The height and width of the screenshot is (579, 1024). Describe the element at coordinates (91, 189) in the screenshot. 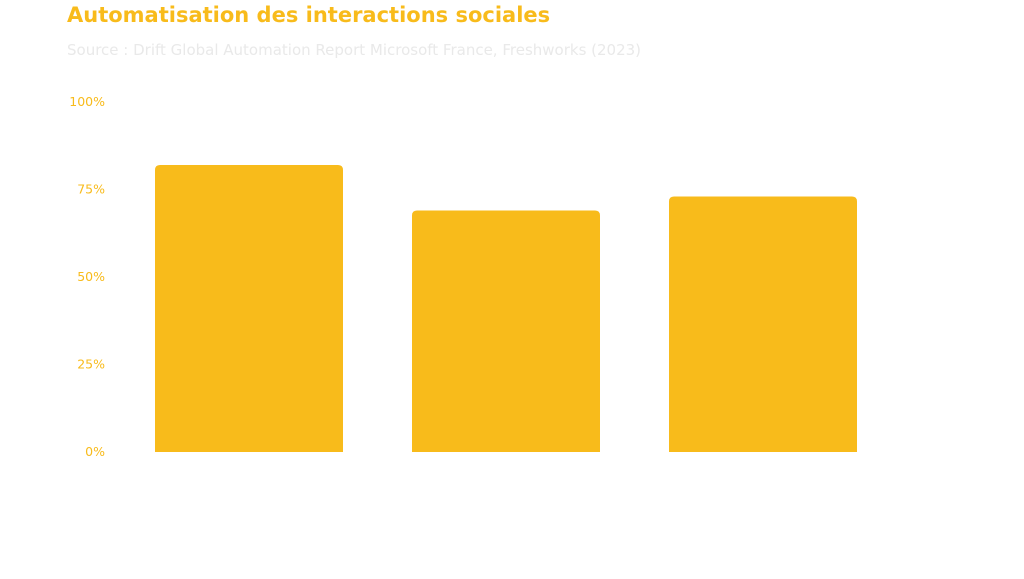

I see `y-tick-label: 75%` at that location.